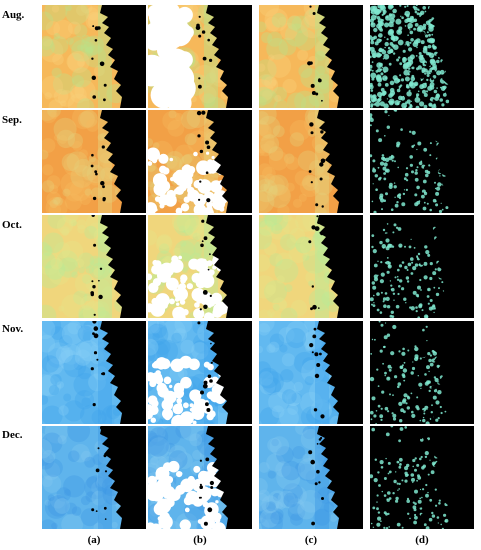 Image resolution: width=481 pixels, height=550 pixels. Describe the element at coordinates (422, 540) in the screenshot. I see `column-label-d: (d)` at that location.